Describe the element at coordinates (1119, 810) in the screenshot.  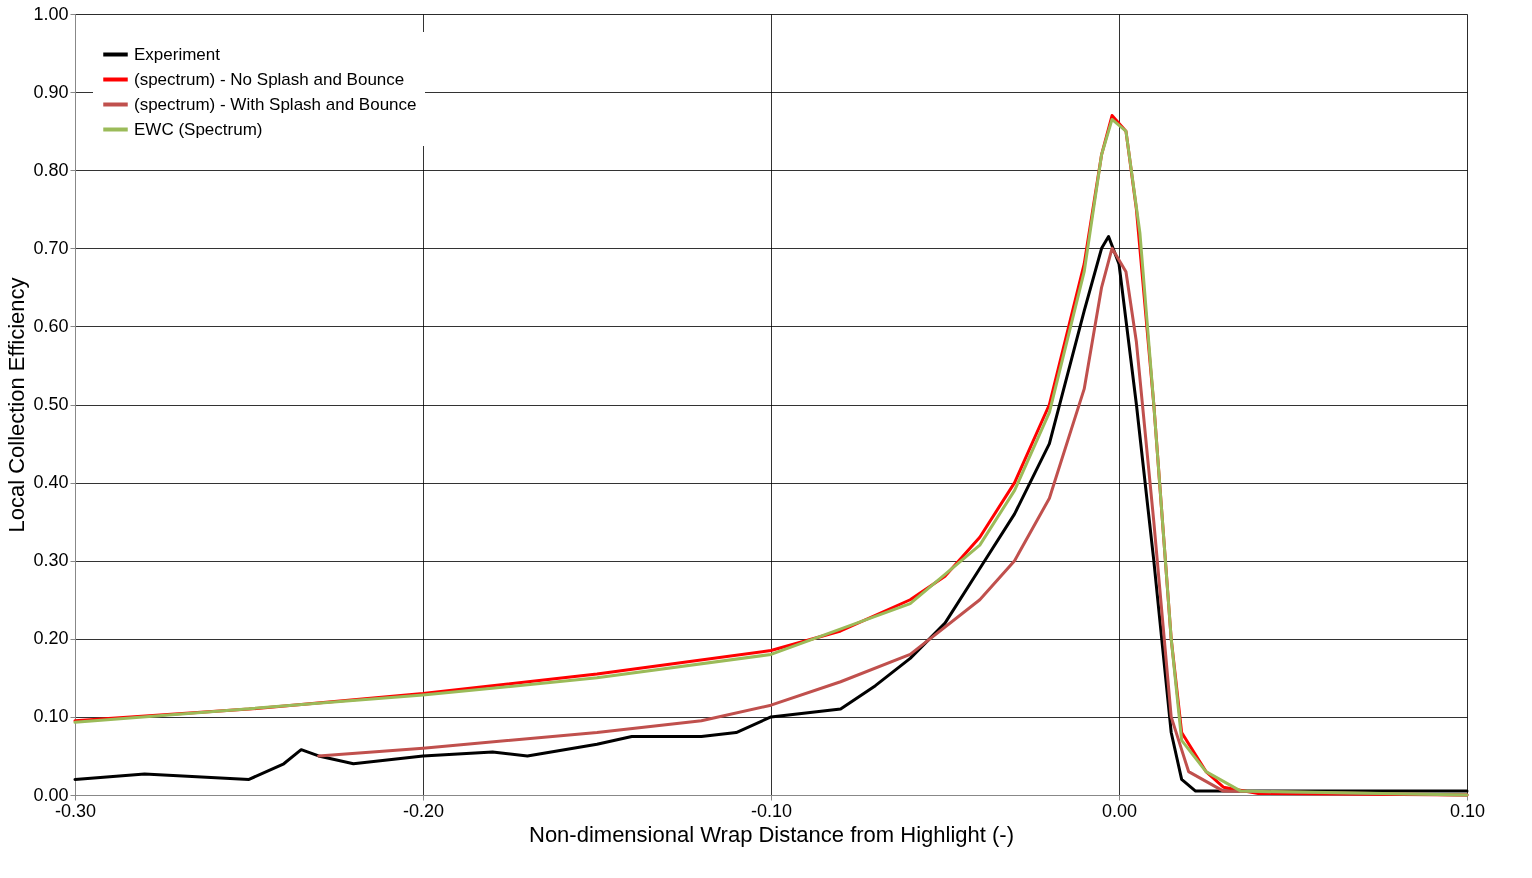
I see `x-tick-label: 0.00` at that location.